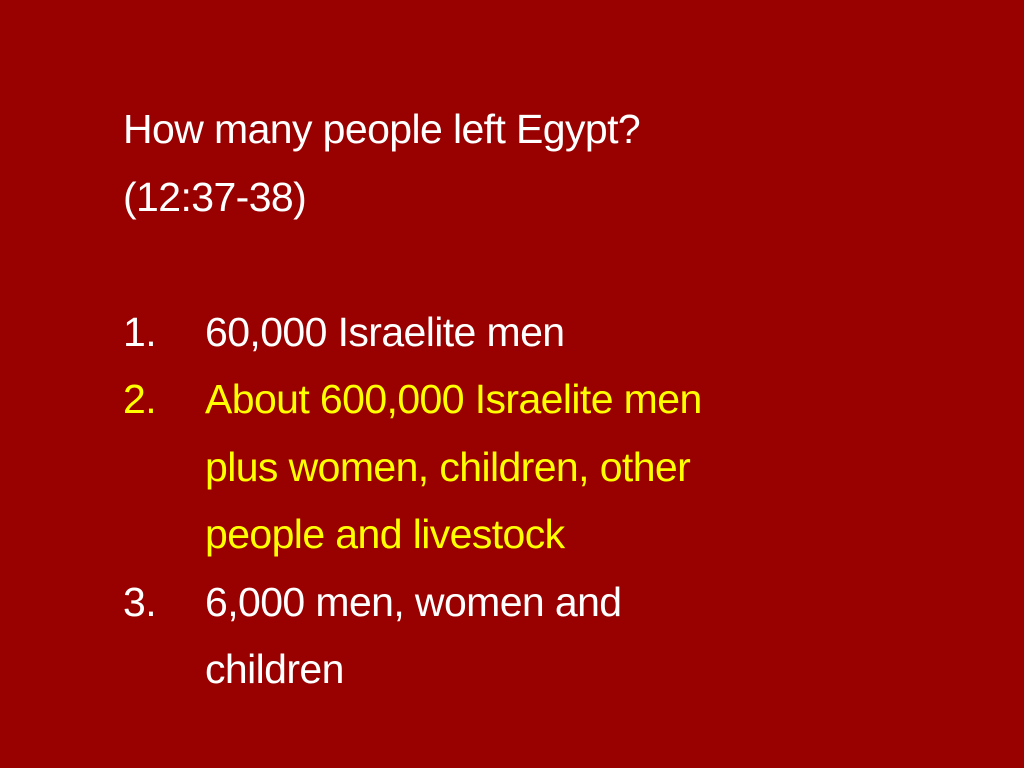 The height and width of the screenshot is (768, 1024). Describe the element at coordinates (140, 331) in the screenshot. I see `option-number: 1.` at that location.